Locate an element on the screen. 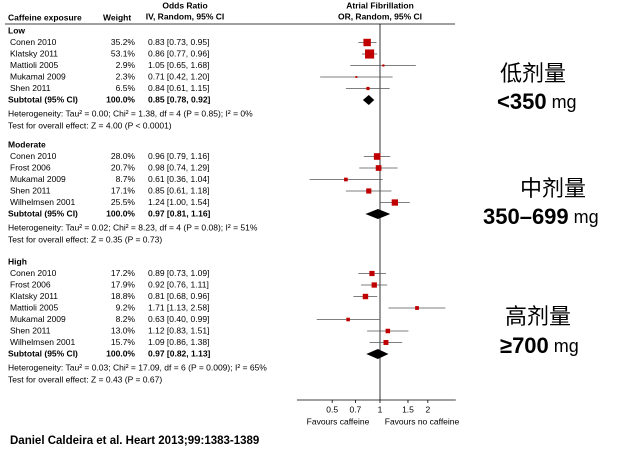  dose-range: 350–699 mg is located at coordinates (541, 216).